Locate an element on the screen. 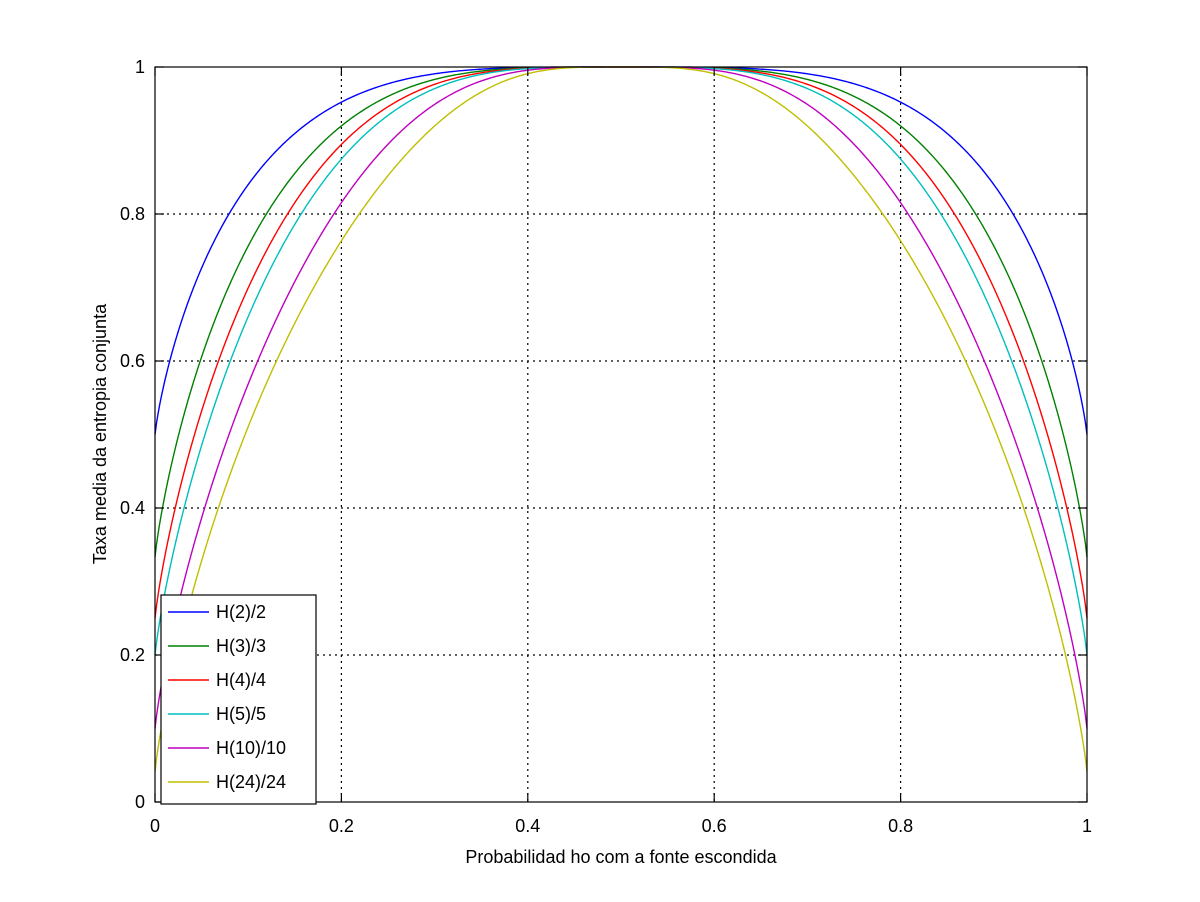 Image resolution: width=1200 pixels, height=902 pixels. y-tick-label: 0 is located at coordinates (140, 802).